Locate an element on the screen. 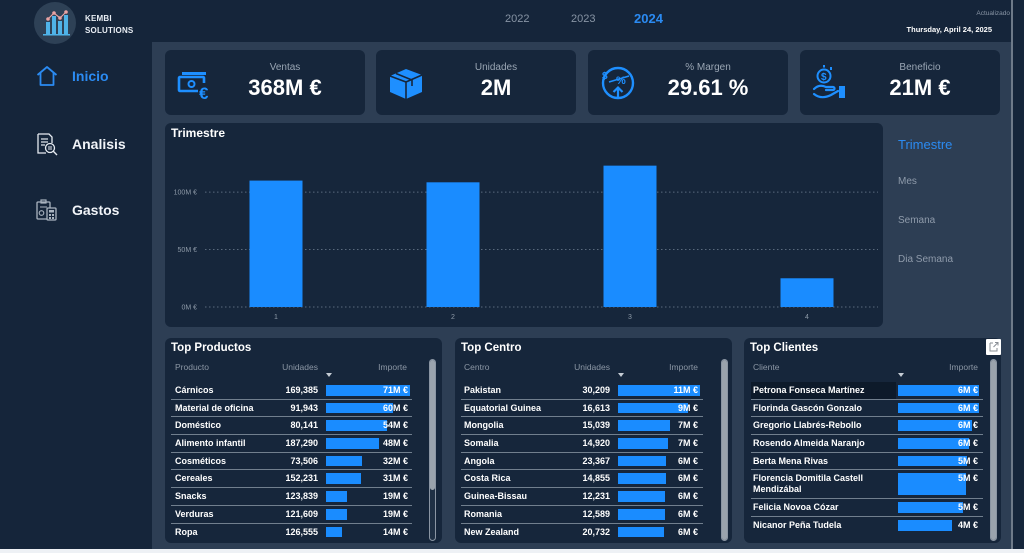  importe-cell: 54M € is located at coordinates (395, 425).